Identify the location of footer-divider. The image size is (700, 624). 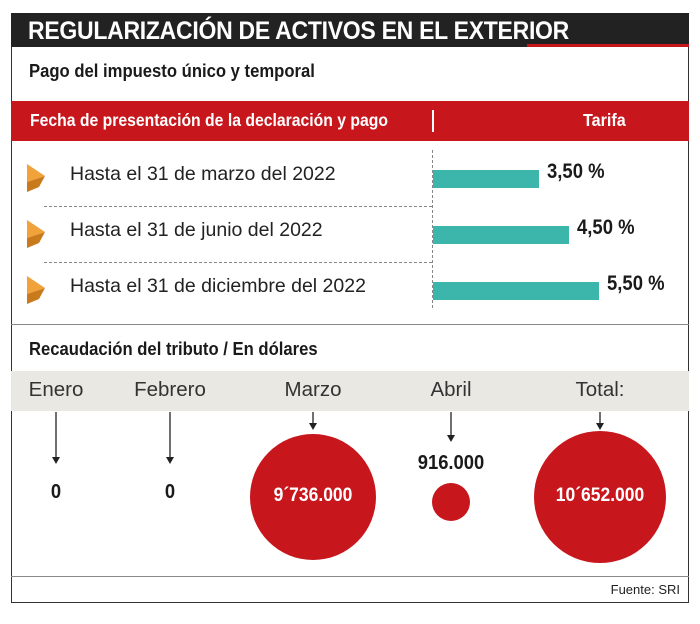
(350, 576).